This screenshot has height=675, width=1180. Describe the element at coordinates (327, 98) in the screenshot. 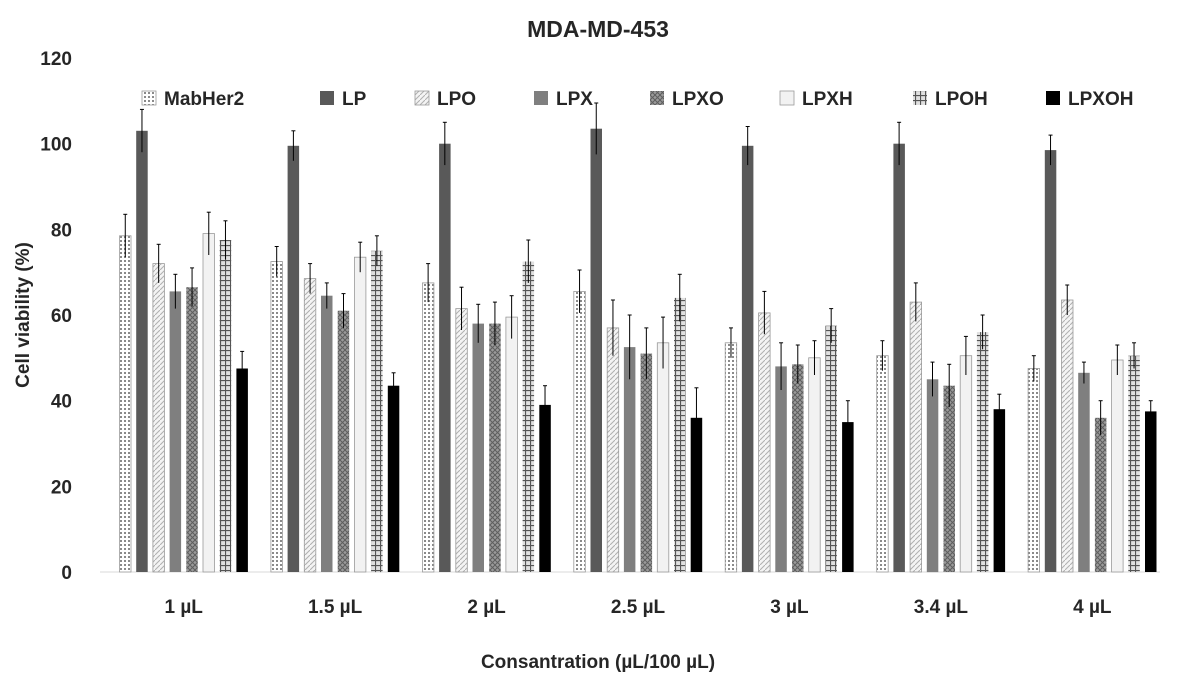

I see `legend-swatch-lp` at that location.